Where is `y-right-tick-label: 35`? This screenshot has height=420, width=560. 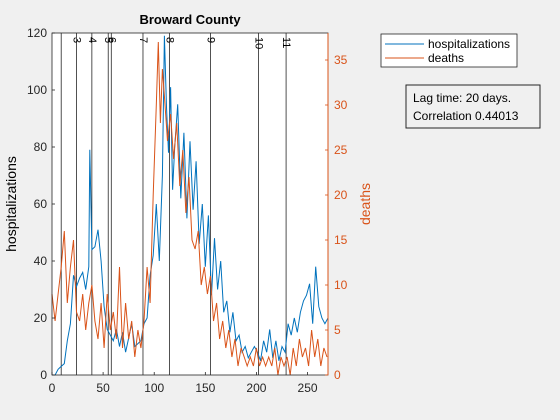
y-right-tick-label: 35 is located at coordinates (341, 60).